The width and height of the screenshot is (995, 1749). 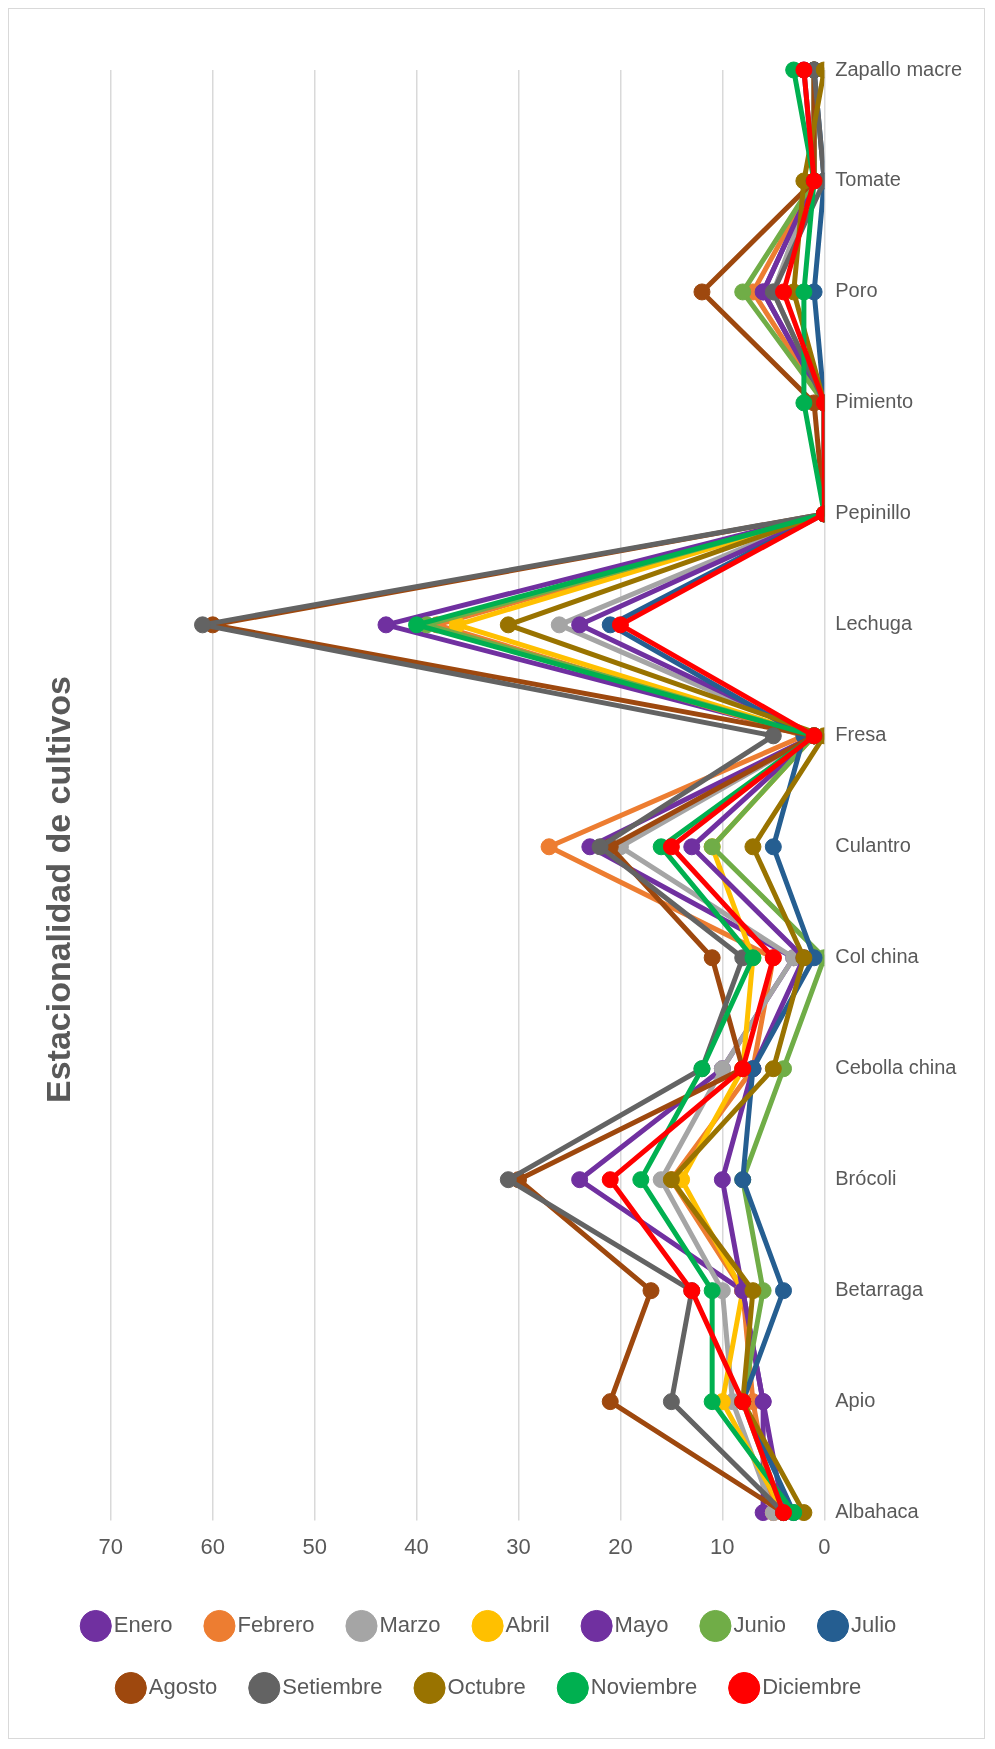 I want to click on y-tick-label: Pimiento, so click(x=874, y=401).